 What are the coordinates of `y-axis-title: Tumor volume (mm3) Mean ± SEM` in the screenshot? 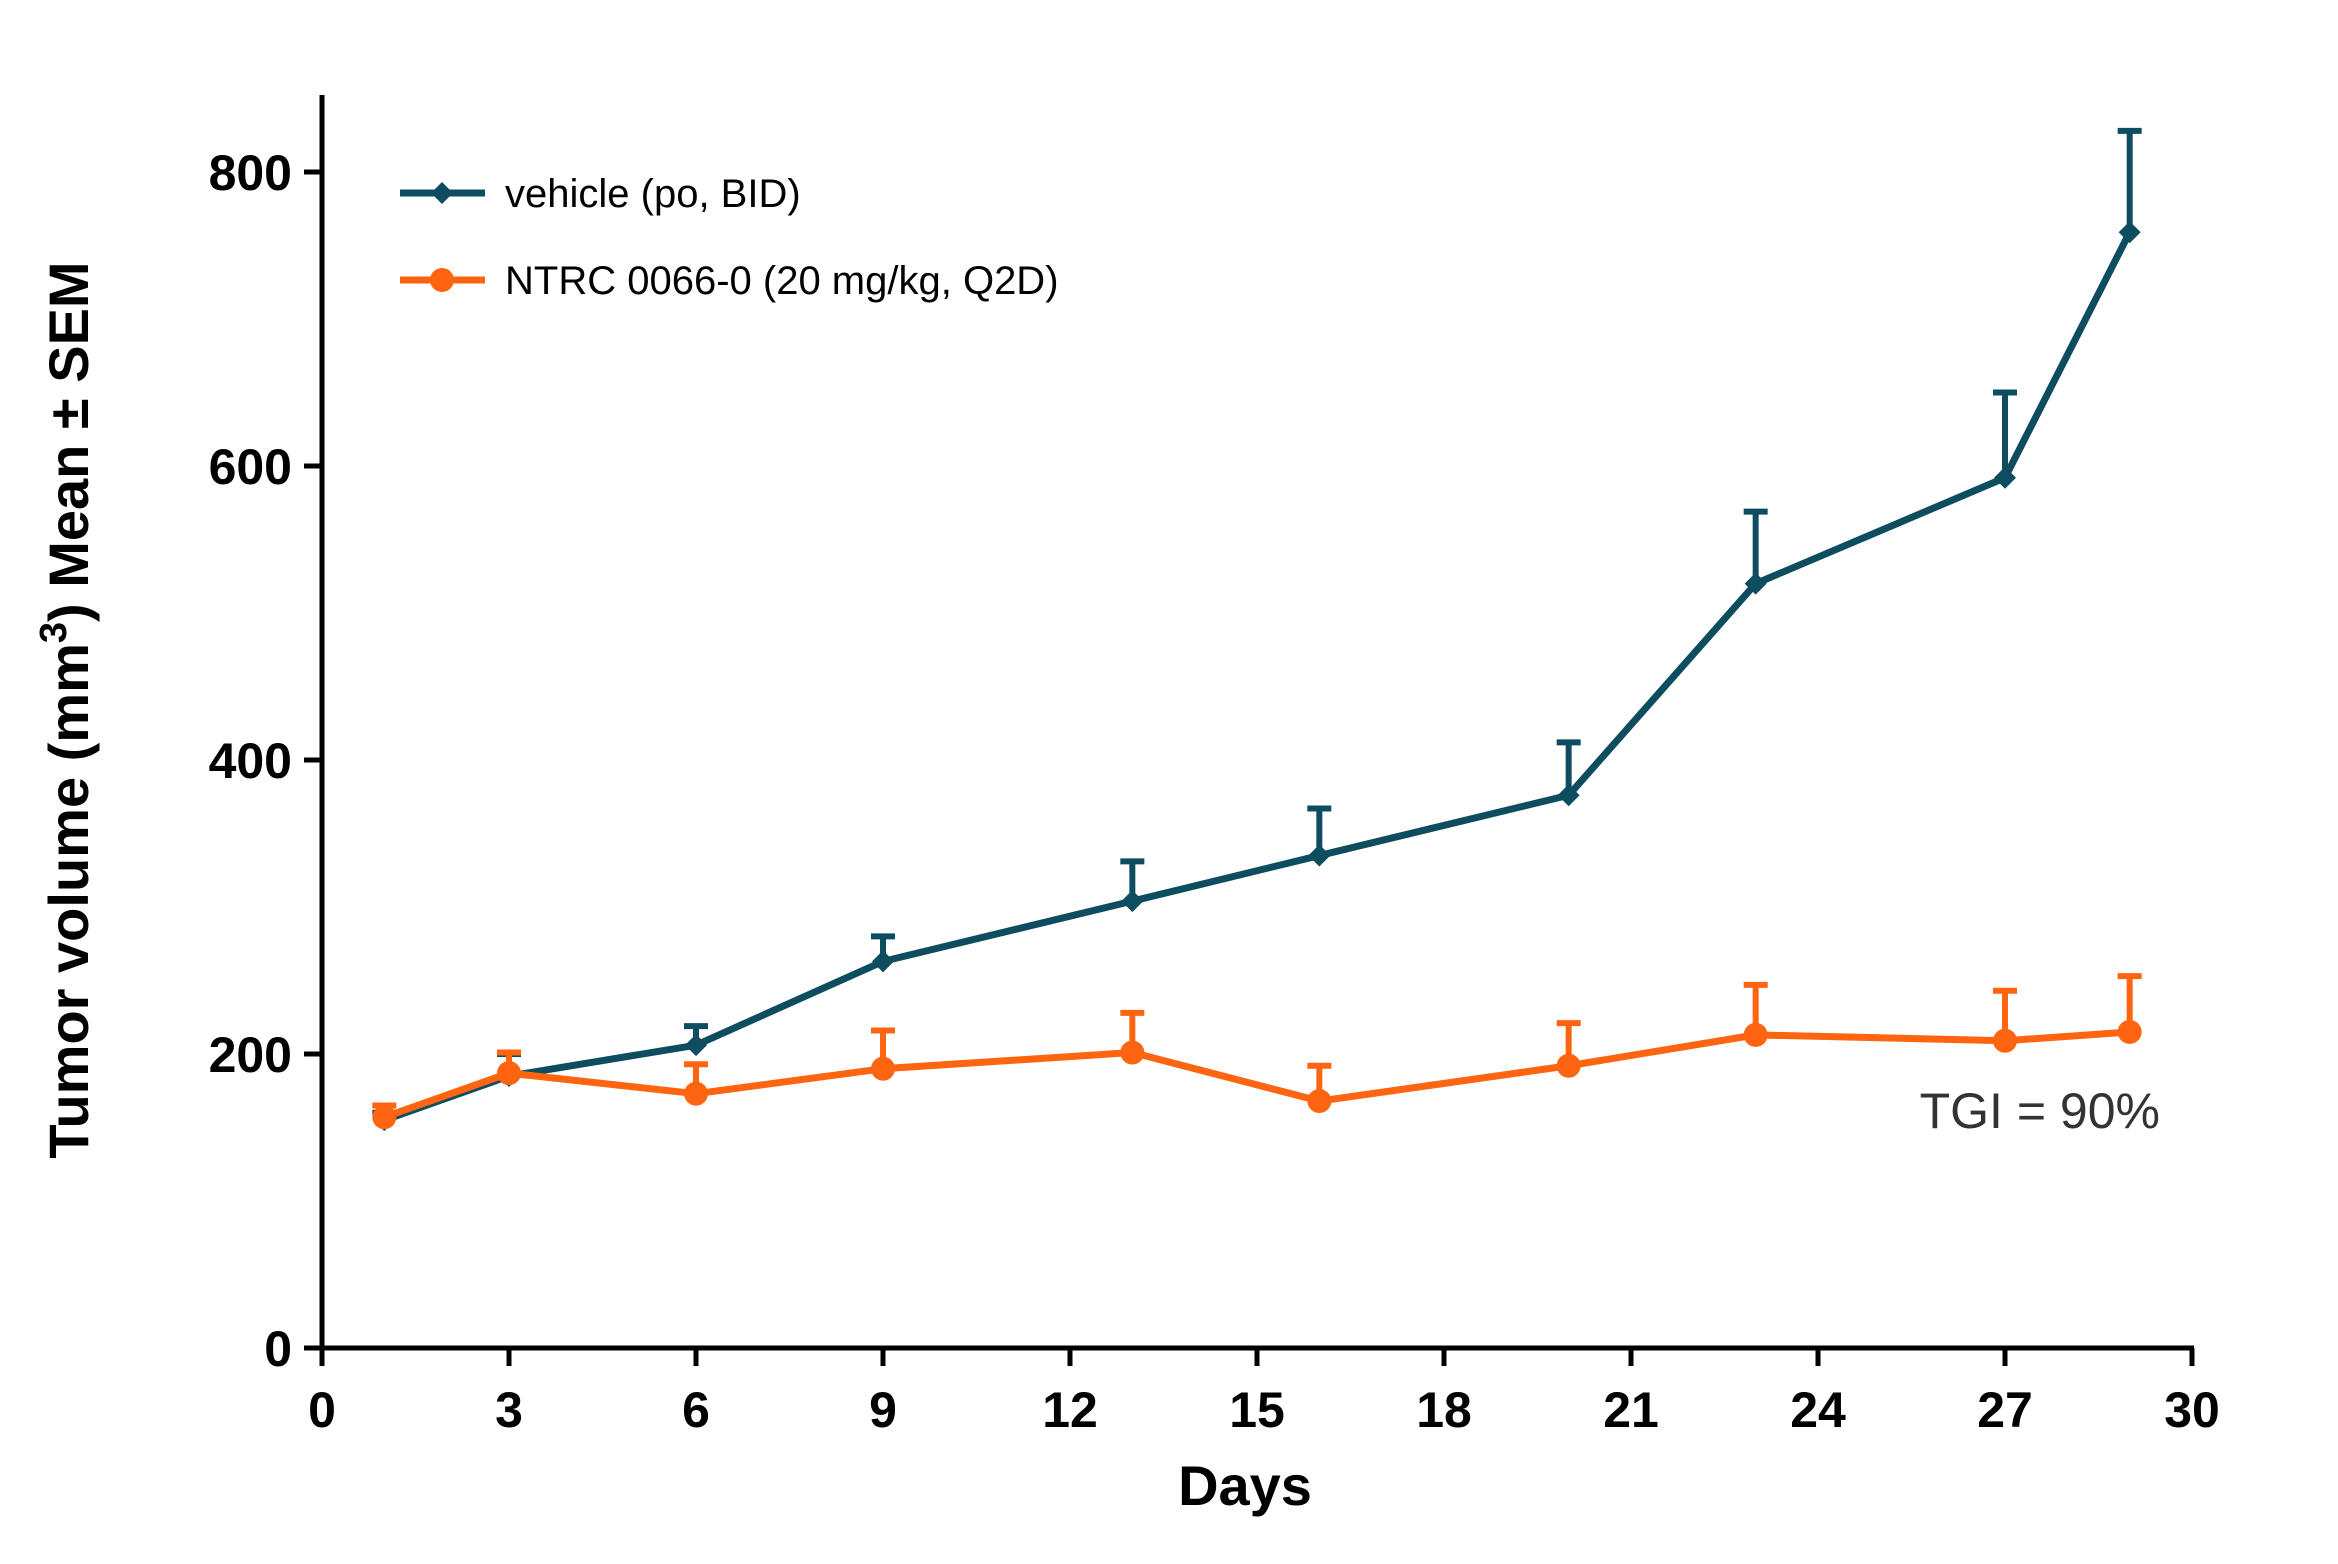 It's located at (66, 709).